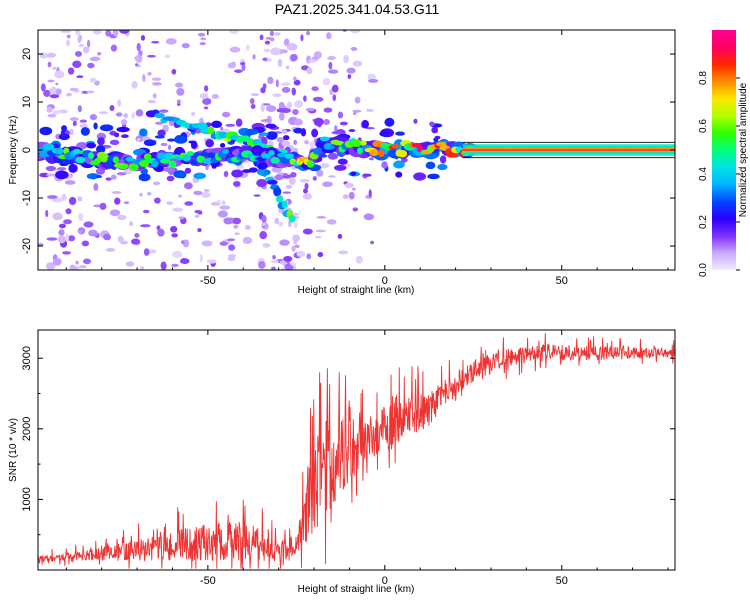 Image resolution: width=750 pixels, height=605 pixels. Describe the element at coordinates (284, 204) in the screenshot. I see `lower-branch-blob` at that location.